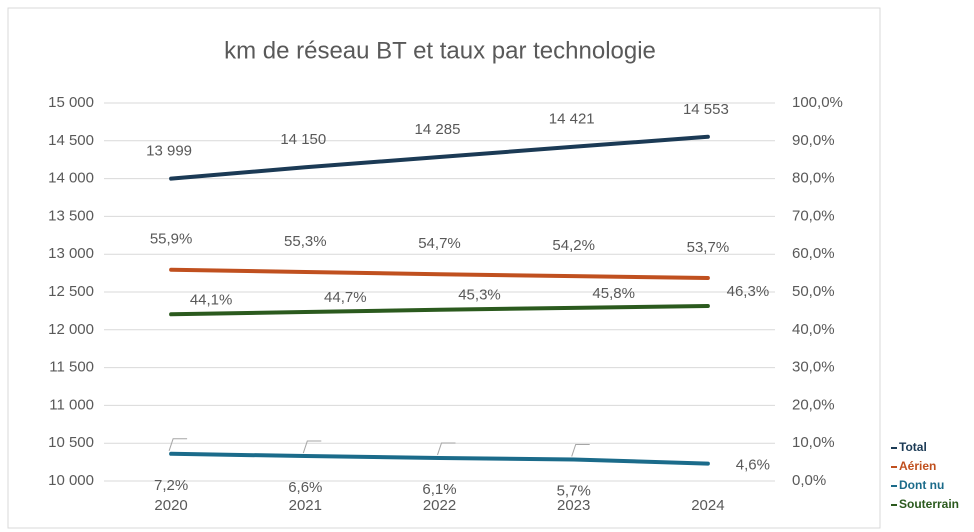  Describe the element at coordinates (913, 447) in the screenshot. I see `legend-label: Total` at that location.